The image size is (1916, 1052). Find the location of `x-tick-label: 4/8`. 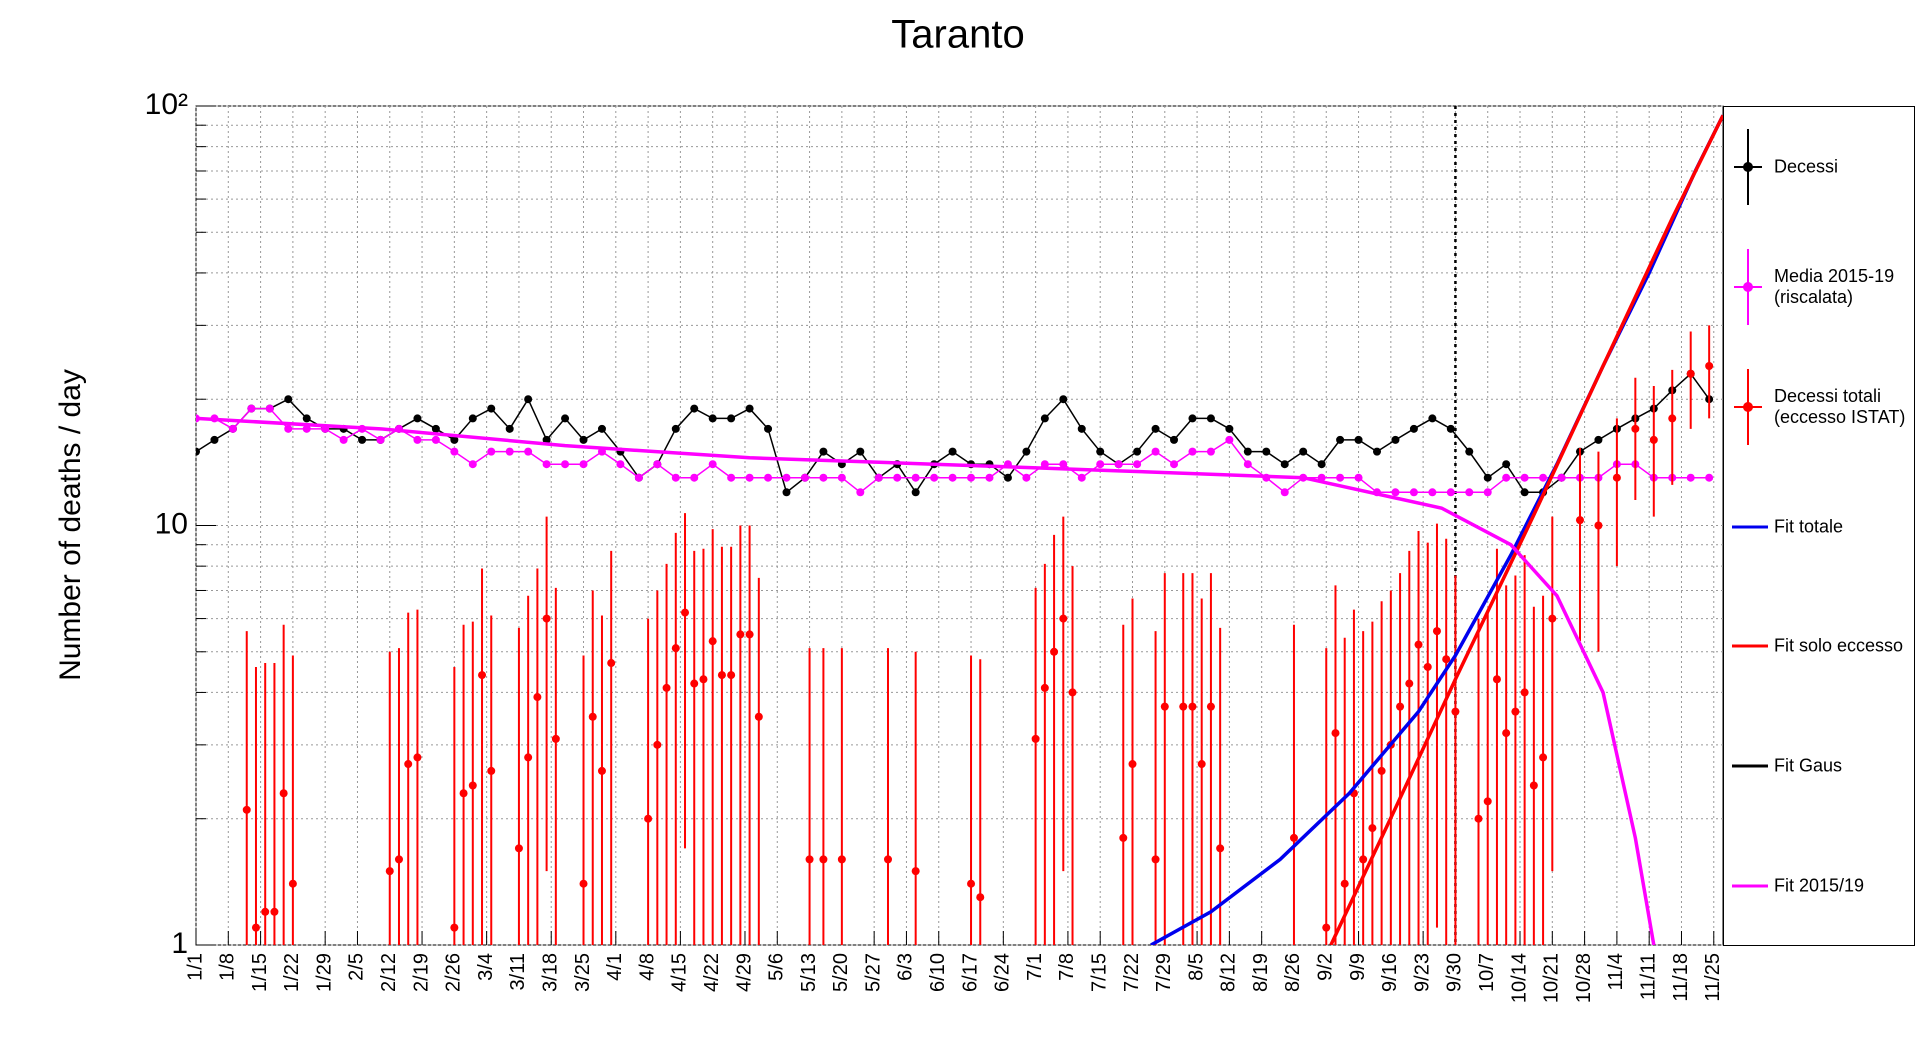

x-tick-label: 4/8 is located at coordinates (647, 967).